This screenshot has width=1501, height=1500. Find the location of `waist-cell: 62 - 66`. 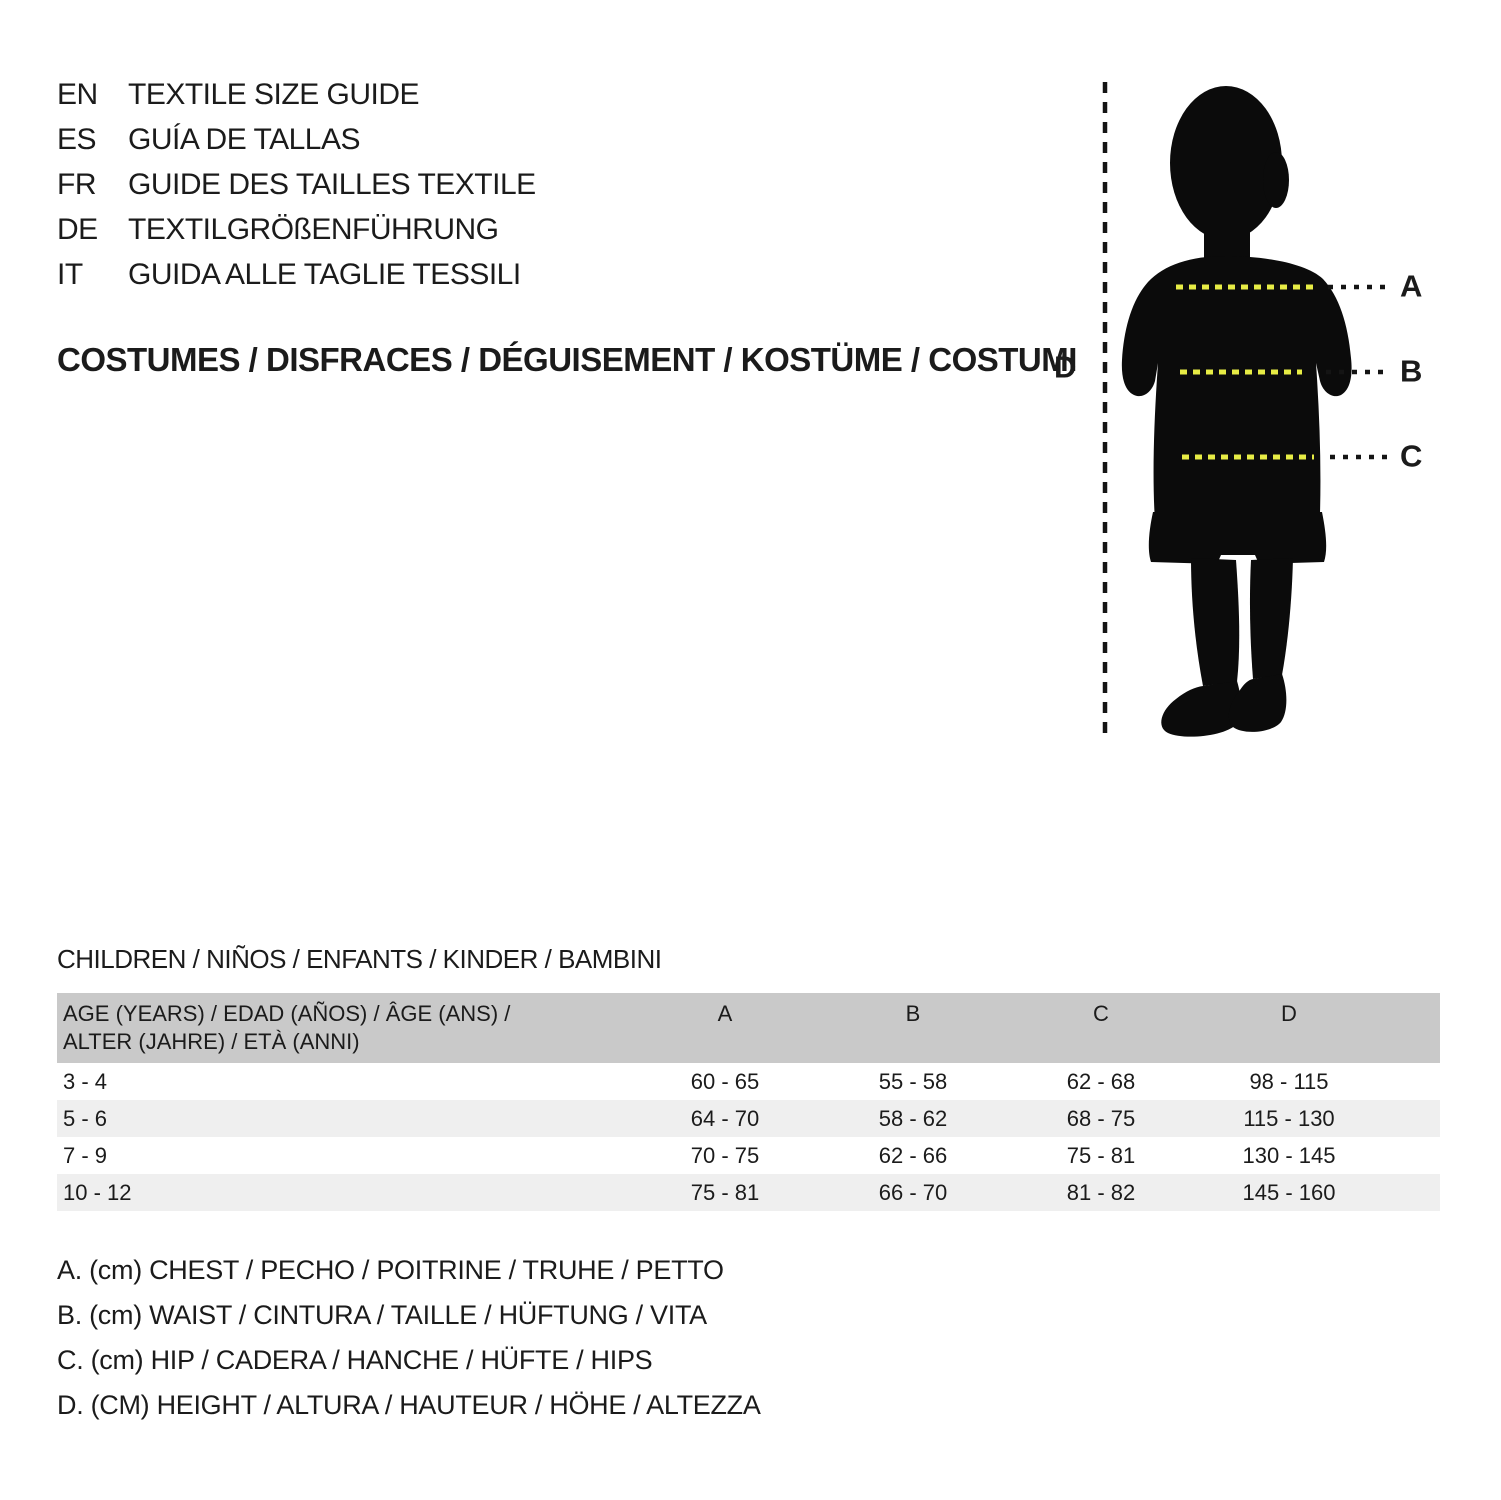

waist-cell: 62 - 66 is located at coordinates (913, 1155).